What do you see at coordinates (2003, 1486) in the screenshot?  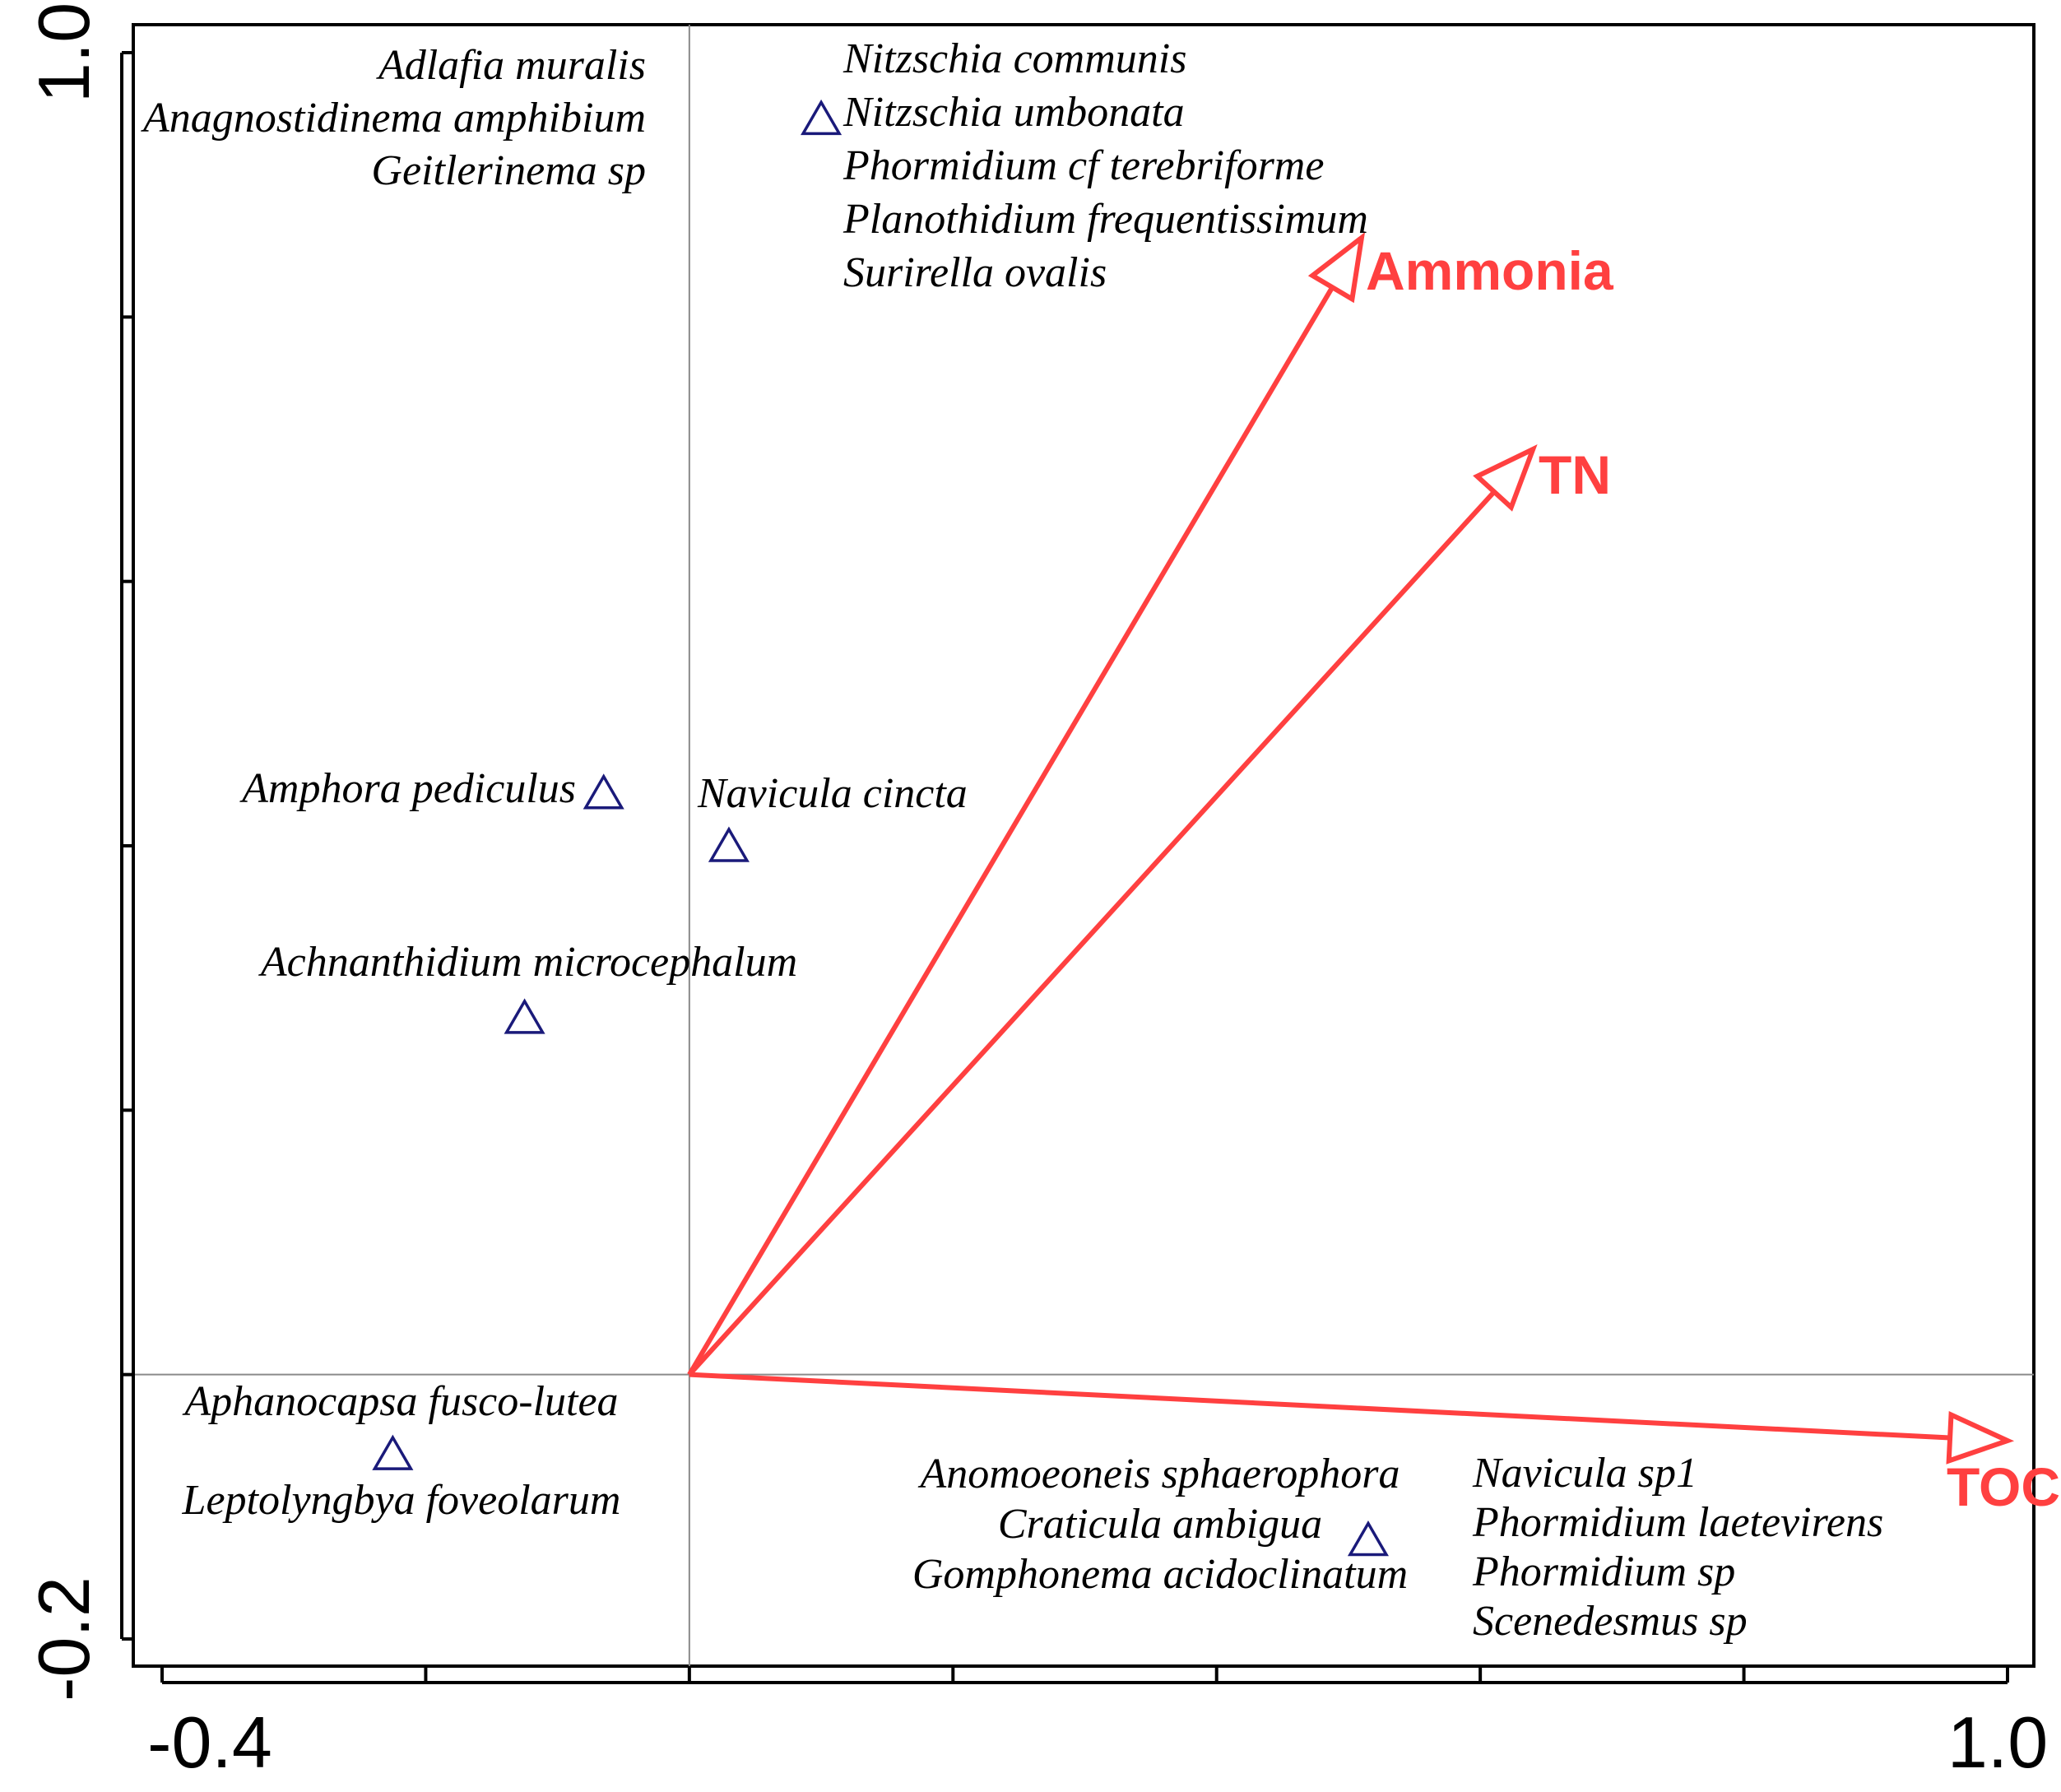 I see `vector-label-toc: TOC` at bounding box center [2003, 1486].